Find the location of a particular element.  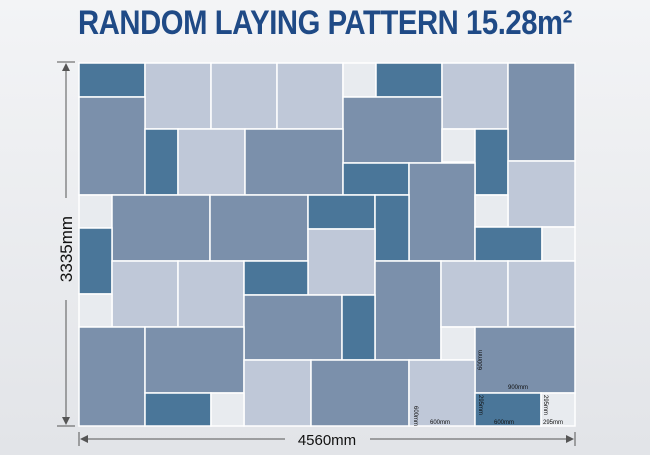

height-dimension-label: 3335mm is located at coordinates (66, 249).